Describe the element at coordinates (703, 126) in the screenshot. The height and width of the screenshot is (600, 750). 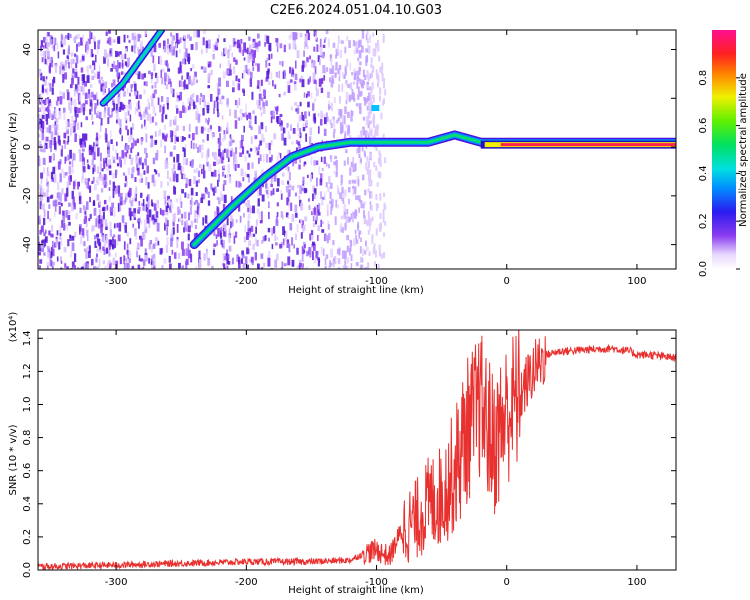
I see `colorbar-tick-label: 0.6` at that location.